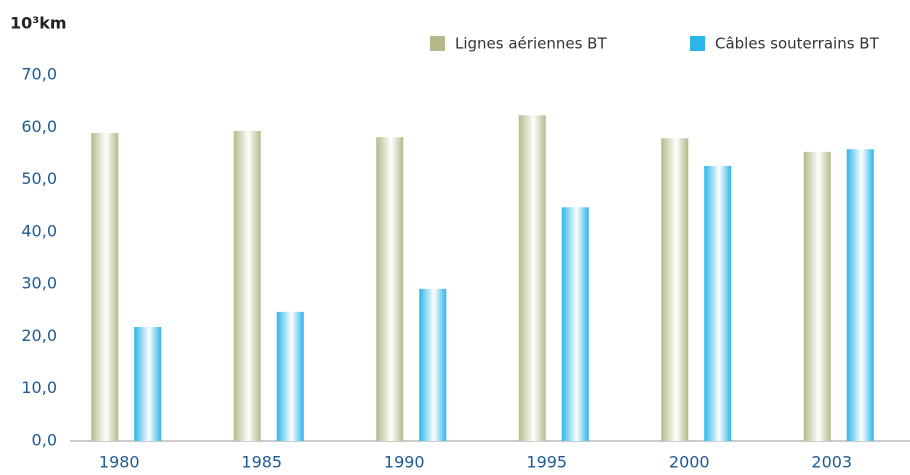 This screenshot has width=910, height=475. I want to click on y-tick-label: 70,0, so click(39, 74).